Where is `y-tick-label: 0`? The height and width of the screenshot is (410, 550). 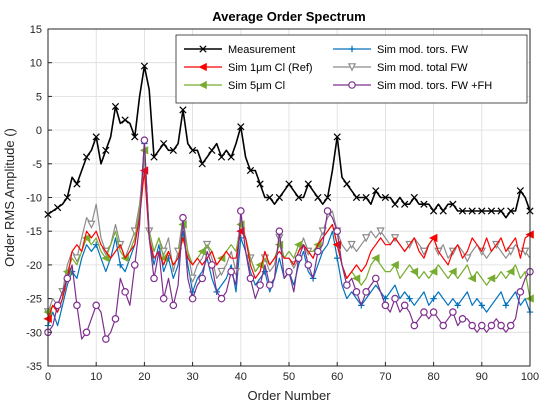
y-tick-label: 0 is located at coordinates (39, 131).